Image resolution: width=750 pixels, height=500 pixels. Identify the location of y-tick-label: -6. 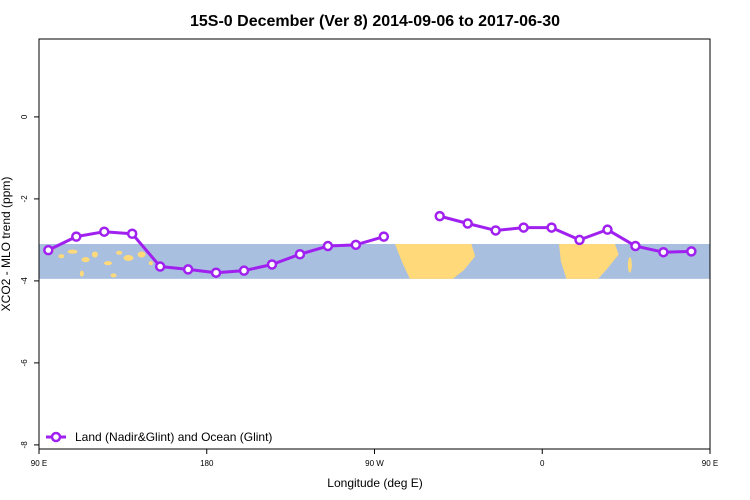
(24, 363).